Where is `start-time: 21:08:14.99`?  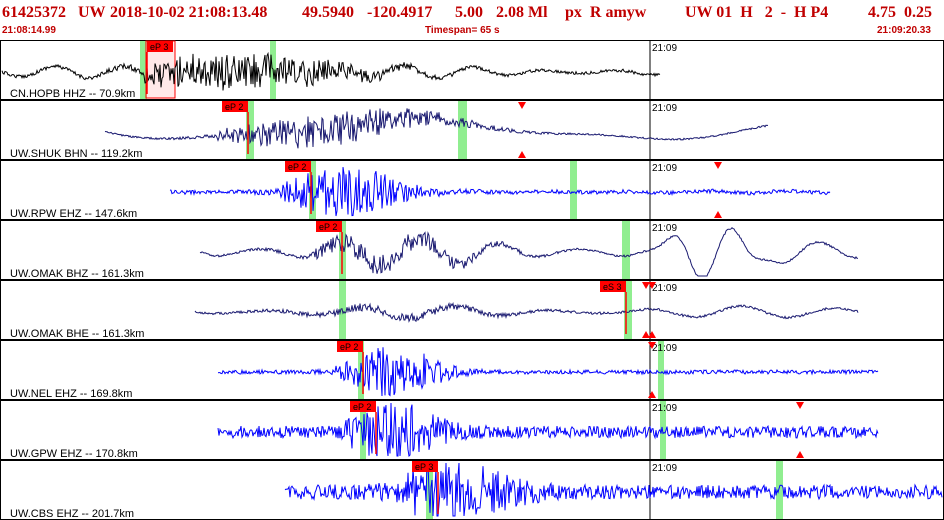 start-time: 21:08:14.99 is located at coordinates (29, 30).